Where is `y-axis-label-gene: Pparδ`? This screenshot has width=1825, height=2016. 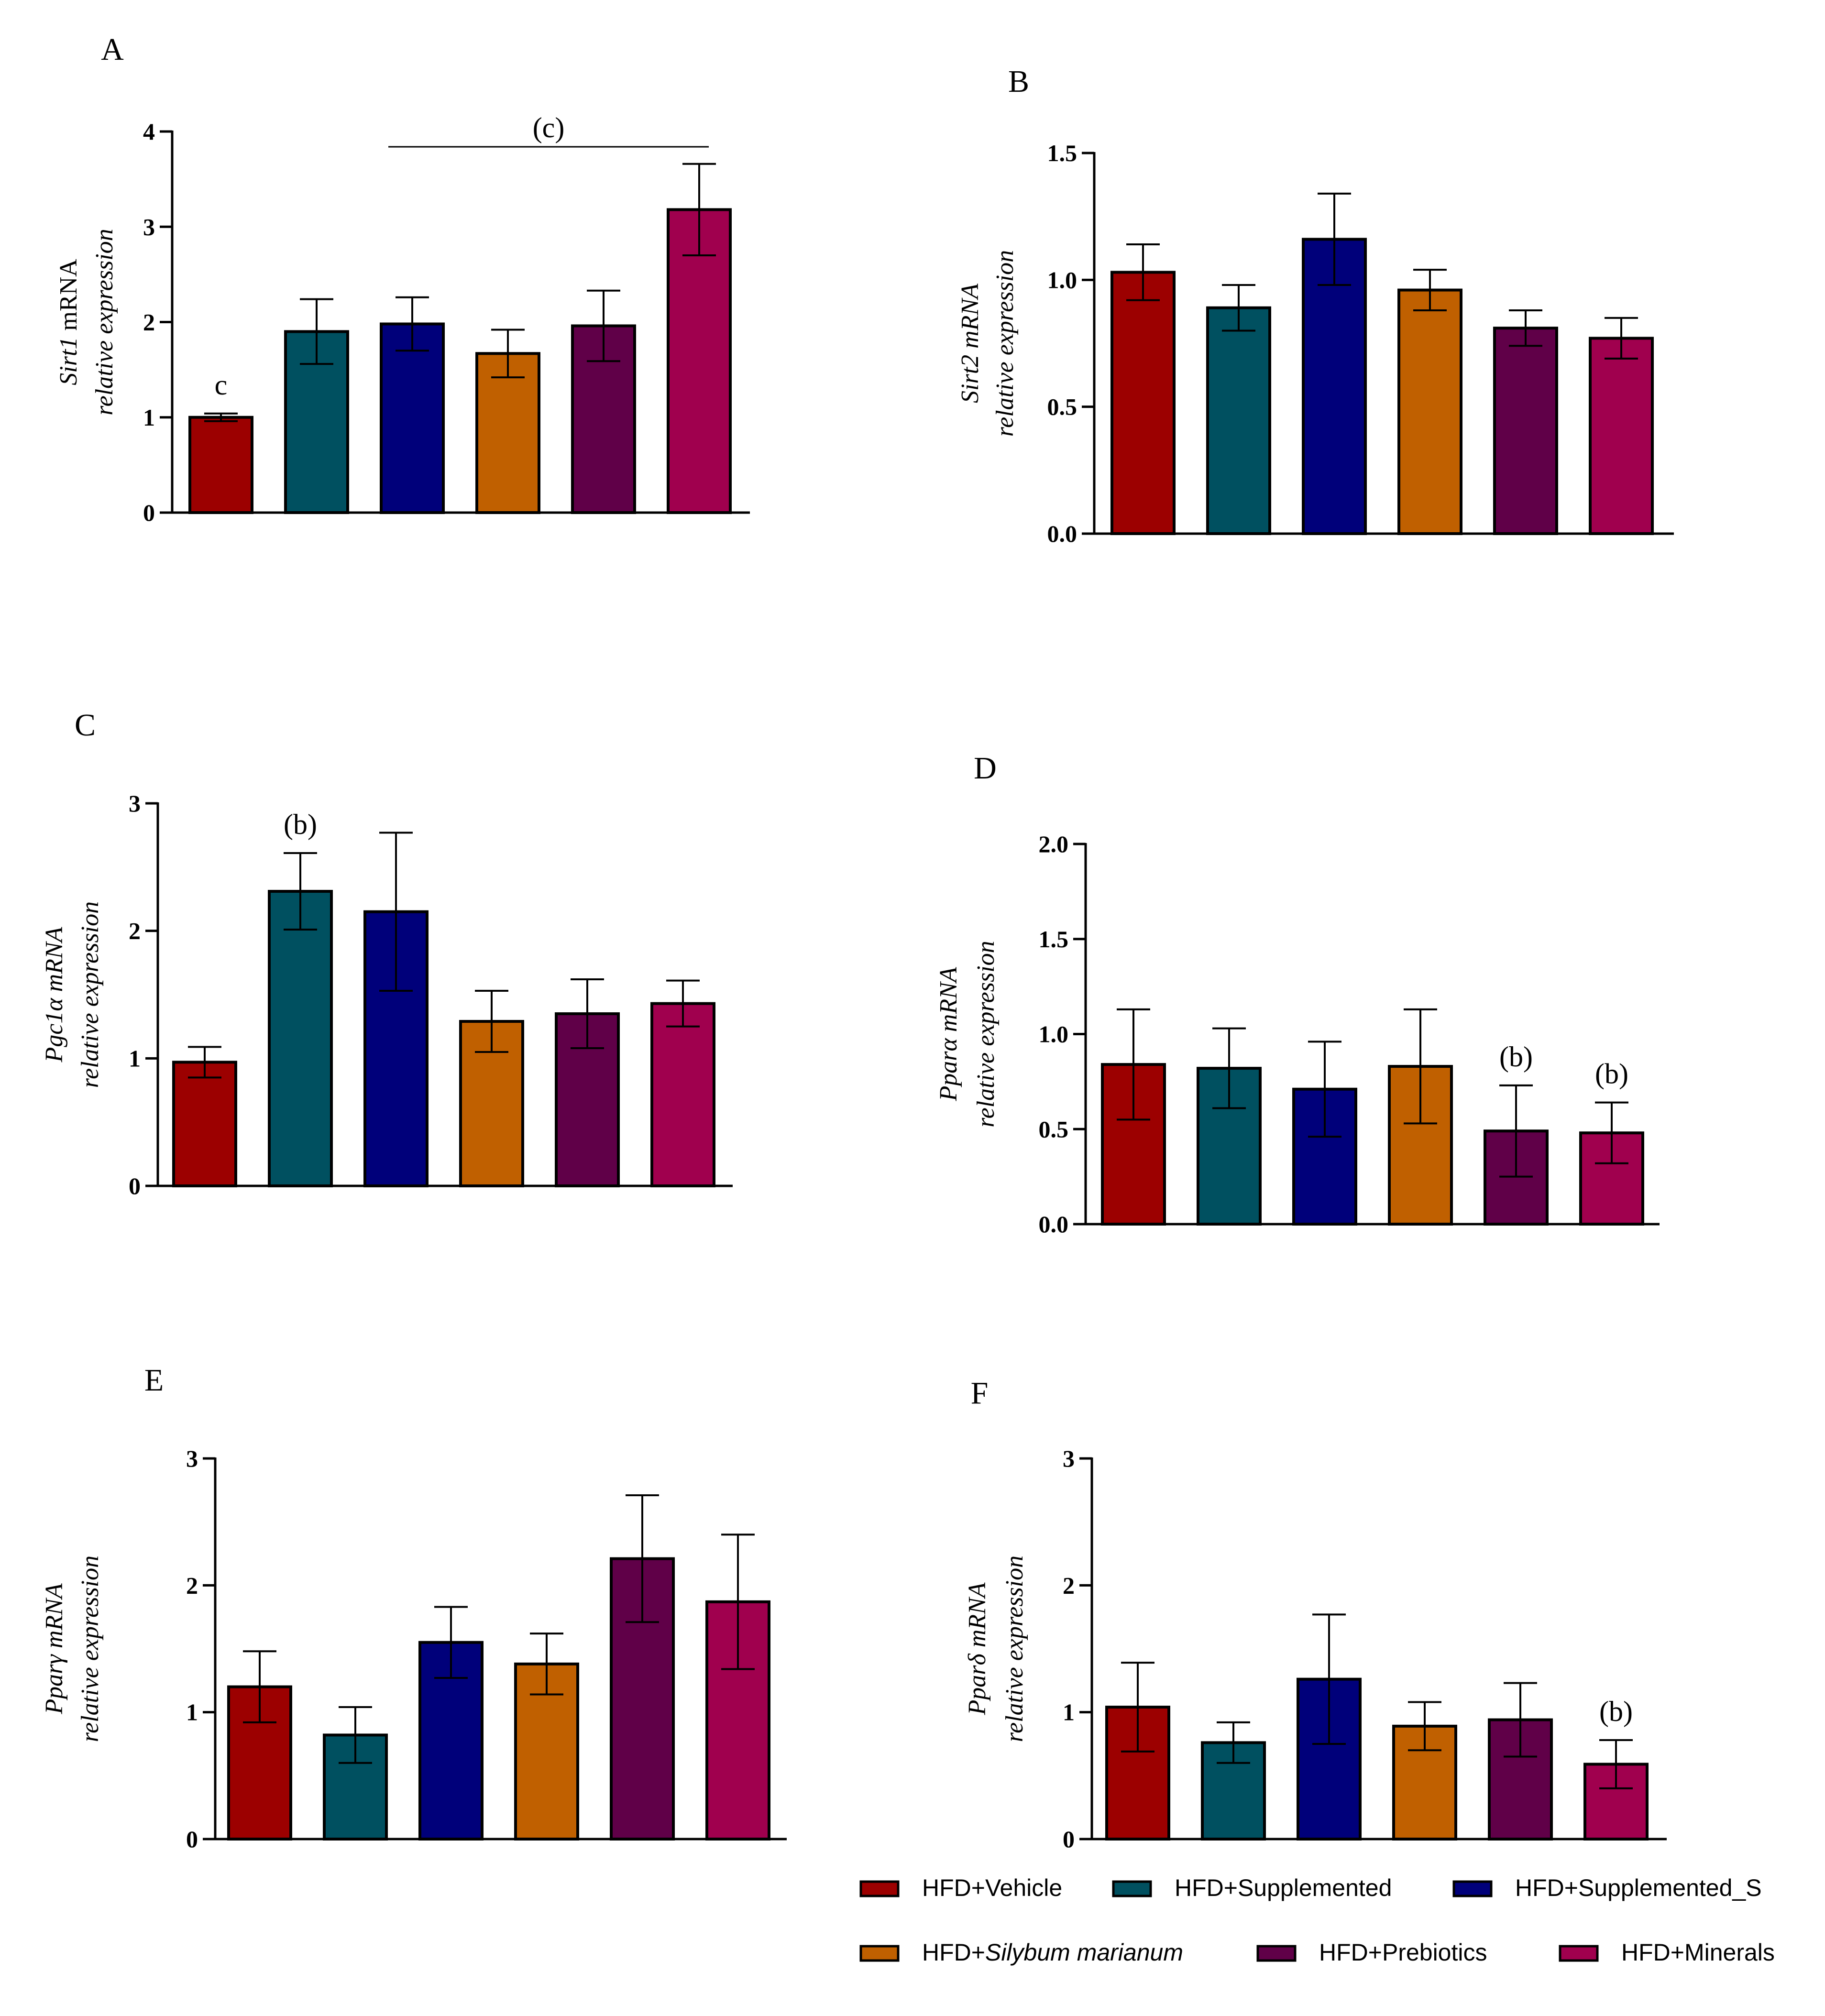
y-axis-label-gene: Pparδ is located at coordinates (978, 1684).